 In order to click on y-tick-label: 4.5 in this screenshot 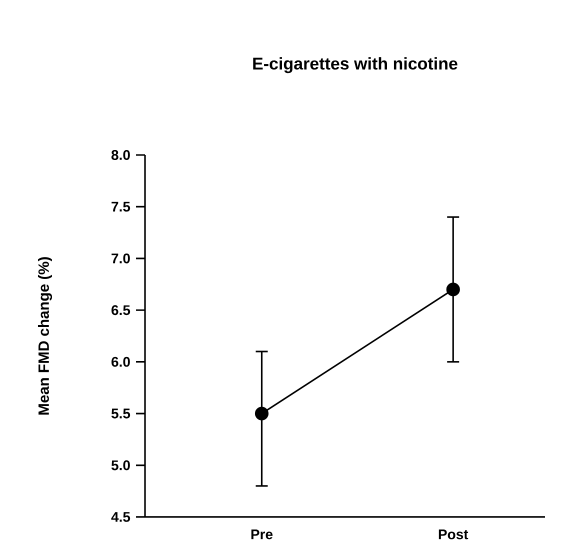, I will do `click(120, 517)`.